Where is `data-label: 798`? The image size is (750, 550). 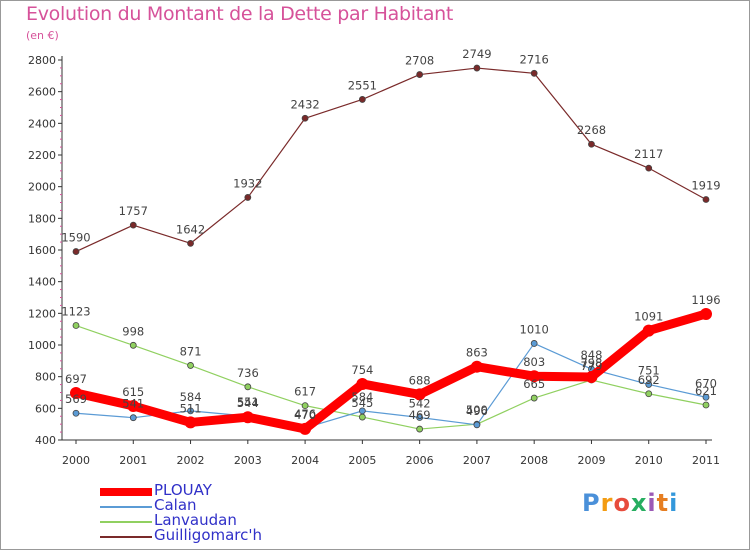
data-label: 798 is located at coordinates (591, 363).